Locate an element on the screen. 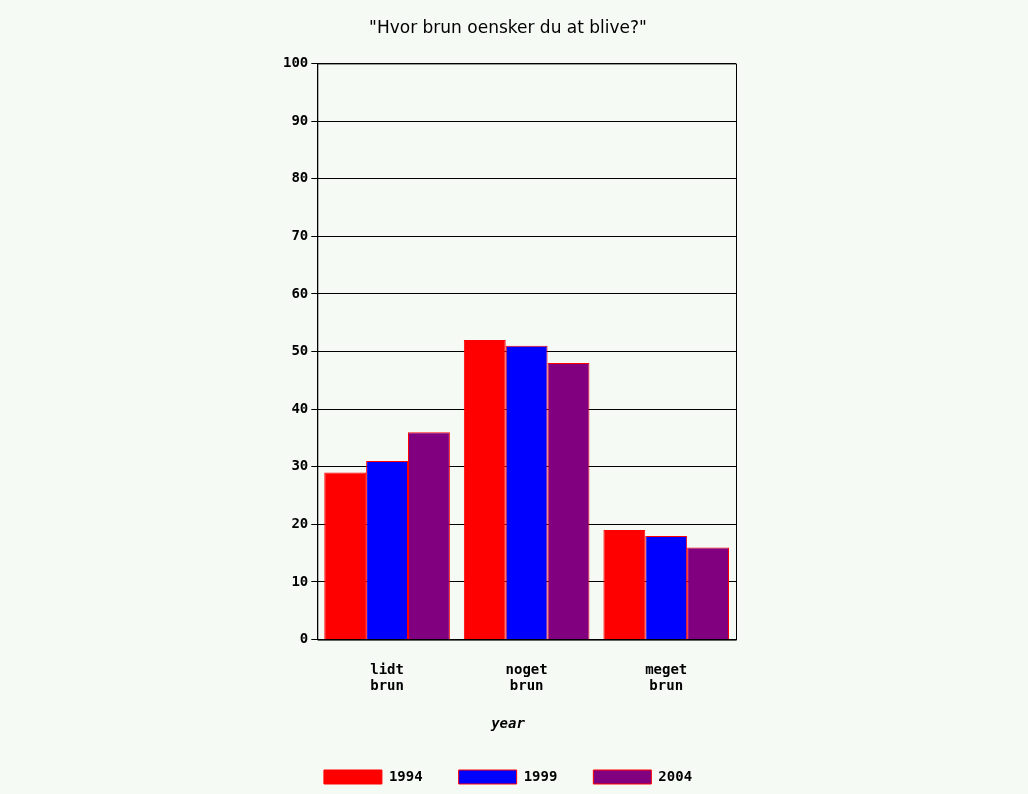 The image size is (1028, 794). chart-title: "Hvor brun oensker du at blive?" is located at coordinates (508, 26).